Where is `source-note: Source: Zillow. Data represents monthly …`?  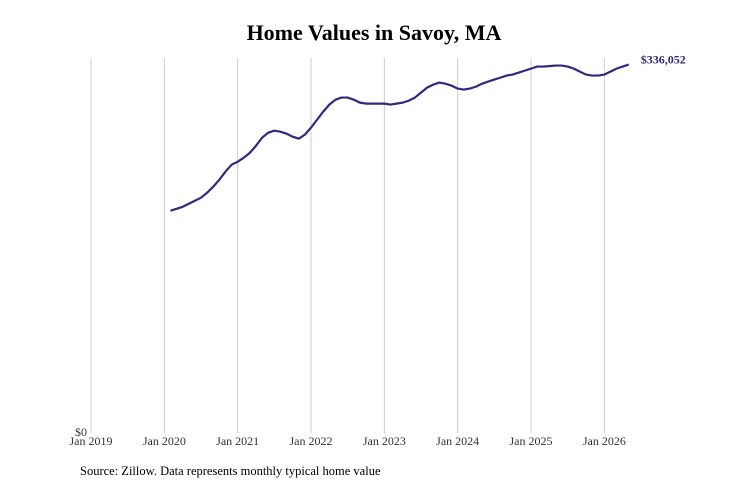 source-note: Source: Zillow. Data represents monthly … is located at coordinates (230, 471).